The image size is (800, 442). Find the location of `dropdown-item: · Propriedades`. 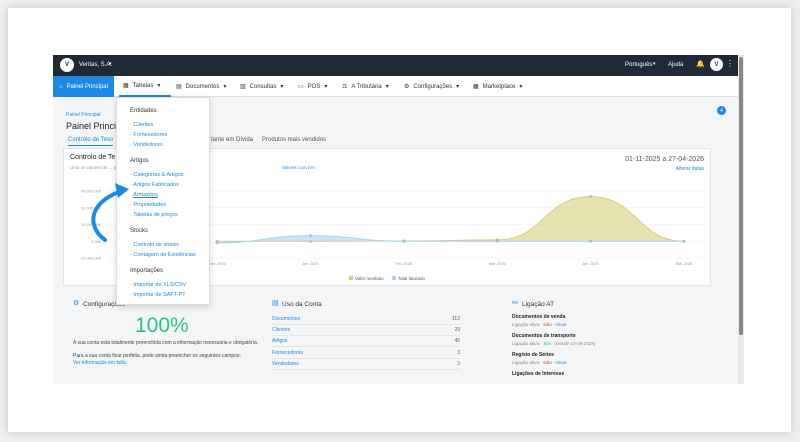

dropdown-item: · Propriedades is located at coordinates (148, 205).